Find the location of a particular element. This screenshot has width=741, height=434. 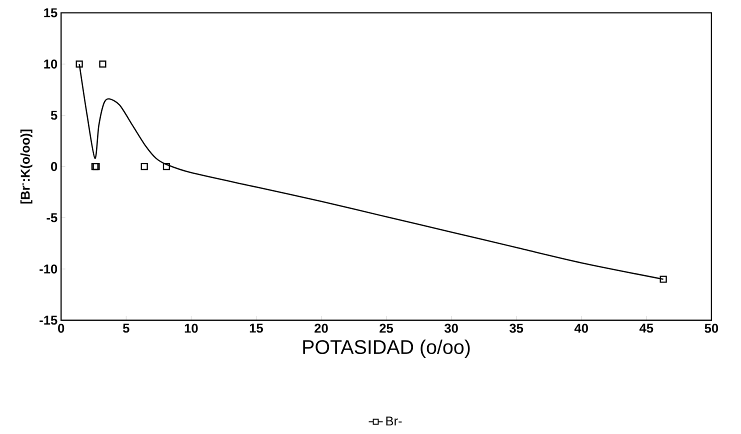

x-tick-label: 40 is located at coordinates (581, 329).